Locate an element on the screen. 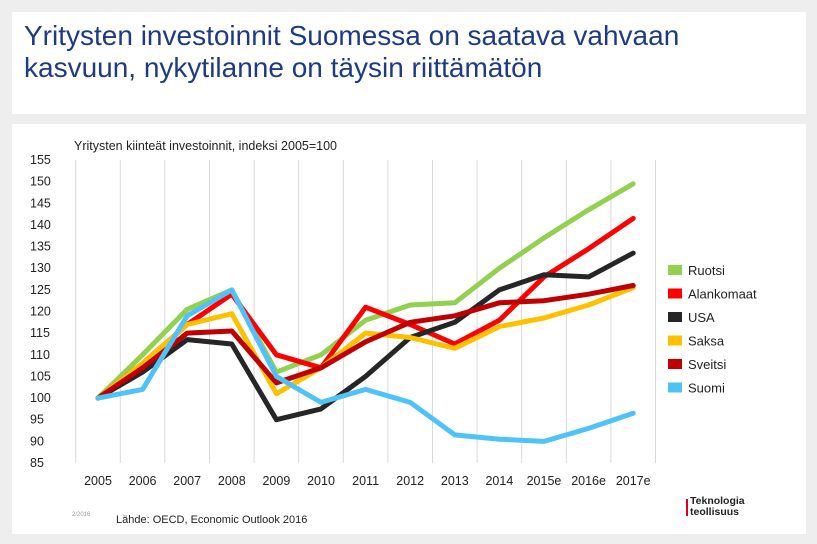 The height and width of the screenshot is (544, 817). y-tick-label: 120 is located at coordinates (40, 312).